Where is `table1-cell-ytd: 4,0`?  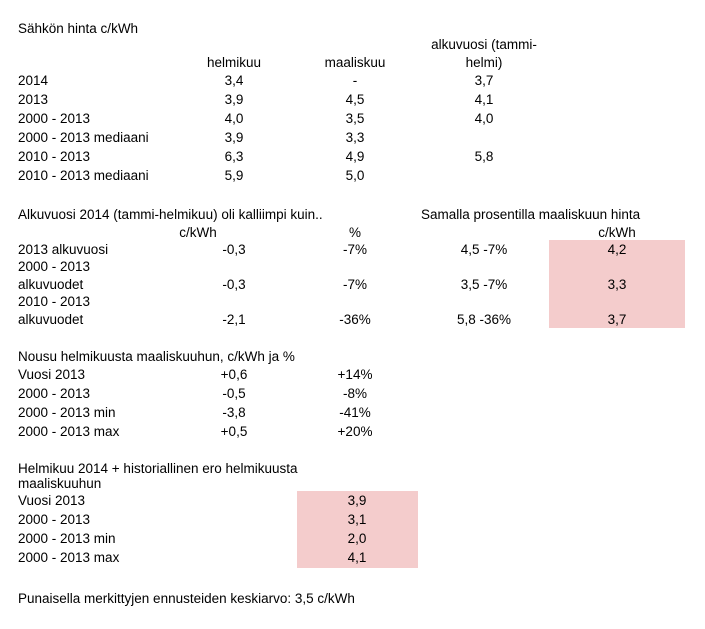
table1-cell-ytd: 4,0 is located at coordinates (484, 118).